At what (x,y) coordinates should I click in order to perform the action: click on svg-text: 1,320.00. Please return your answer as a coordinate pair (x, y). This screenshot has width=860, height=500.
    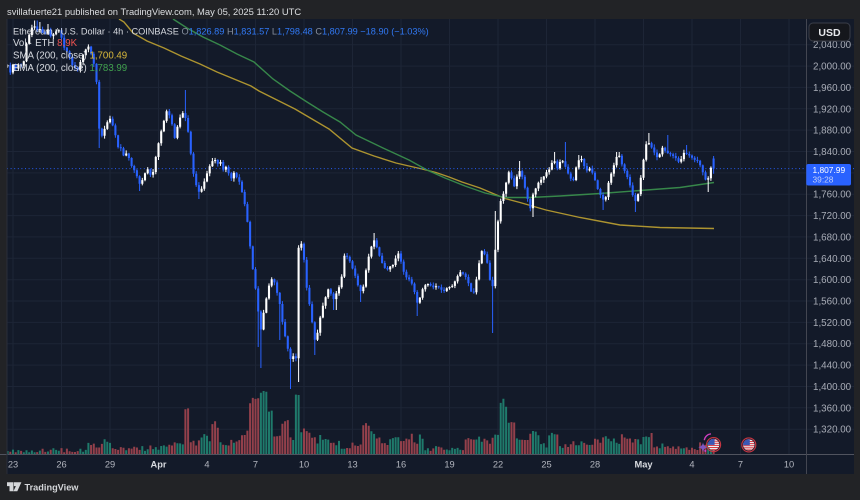
    Looking at the image, I should click on (832, 430).